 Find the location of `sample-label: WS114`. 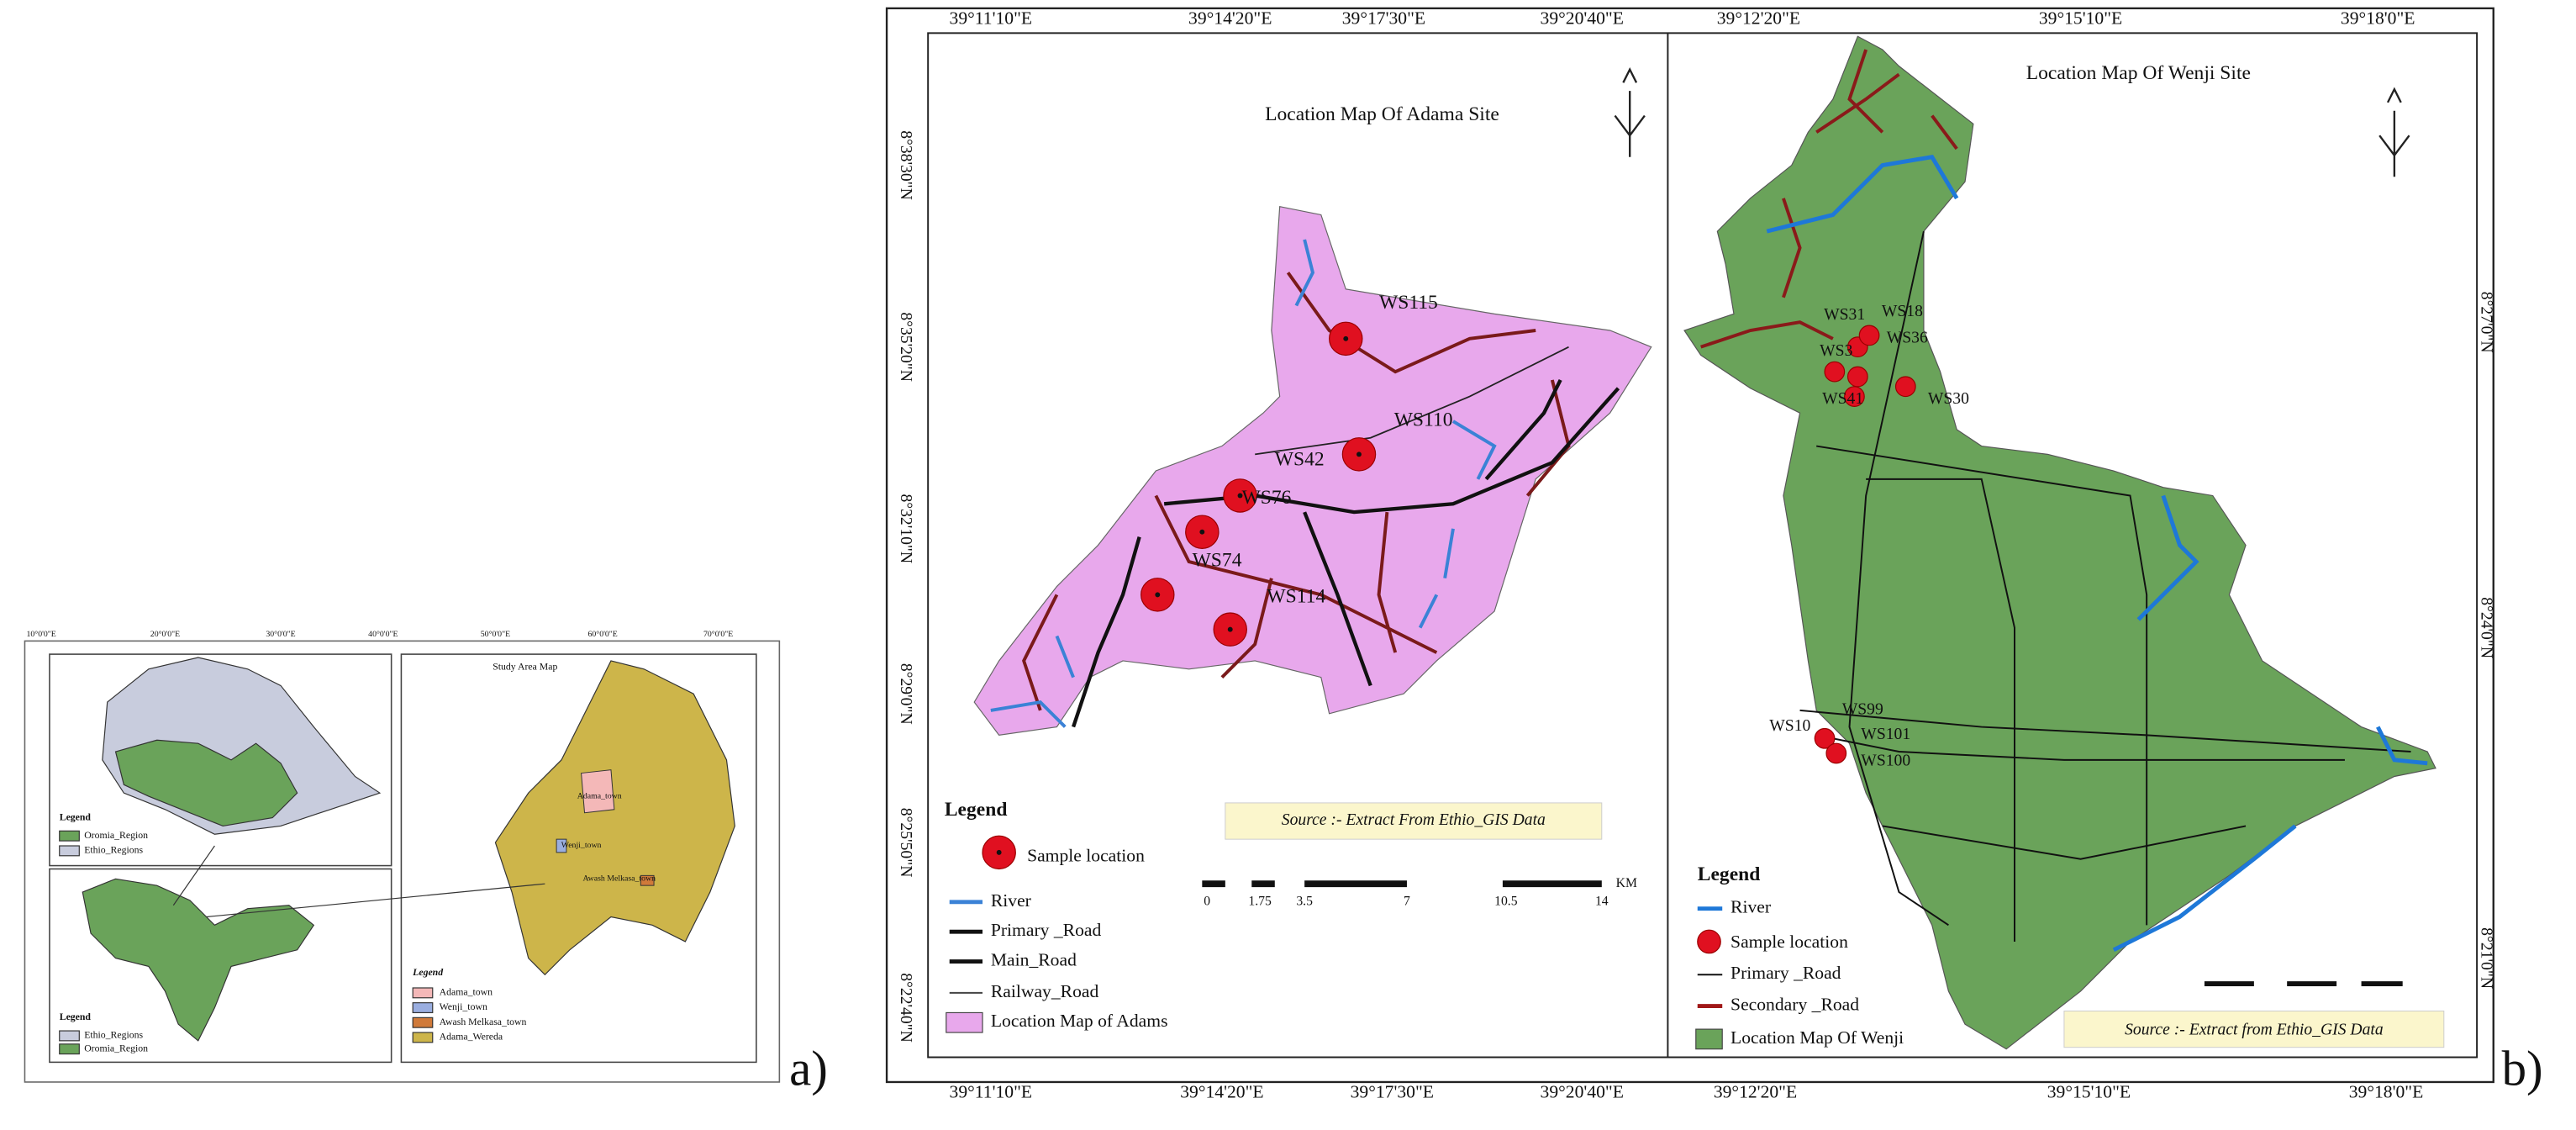

sample-label: WS114 is located at coordinates (1296, 597).